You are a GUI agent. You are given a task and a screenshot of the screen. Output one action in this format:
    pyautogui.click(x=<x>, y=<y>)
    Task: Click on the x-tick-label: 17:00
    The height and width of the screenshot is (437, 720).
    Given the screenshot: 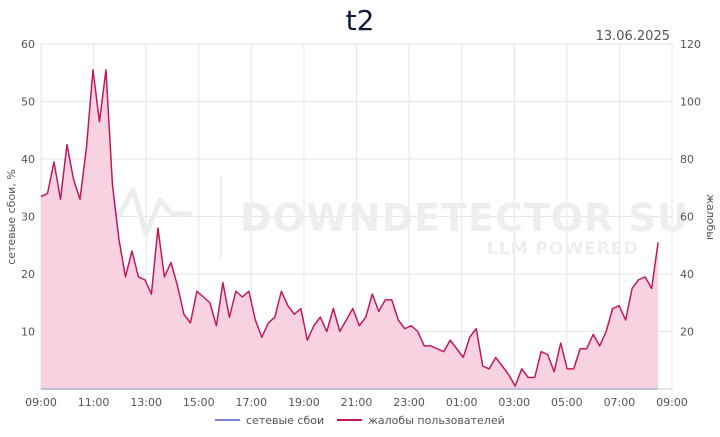 What is the action you would take?
    pyautogui.click(x=251, y=402)
    